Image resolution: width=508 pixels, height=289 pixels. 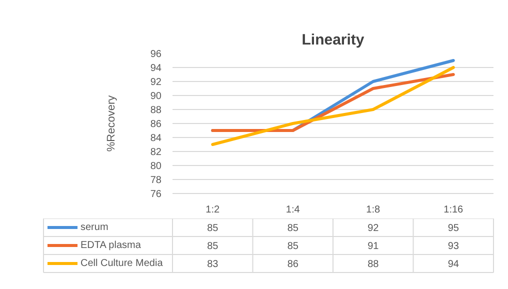 I want to click on legend-label: EDTA plasma, so click(x=111, y=245).